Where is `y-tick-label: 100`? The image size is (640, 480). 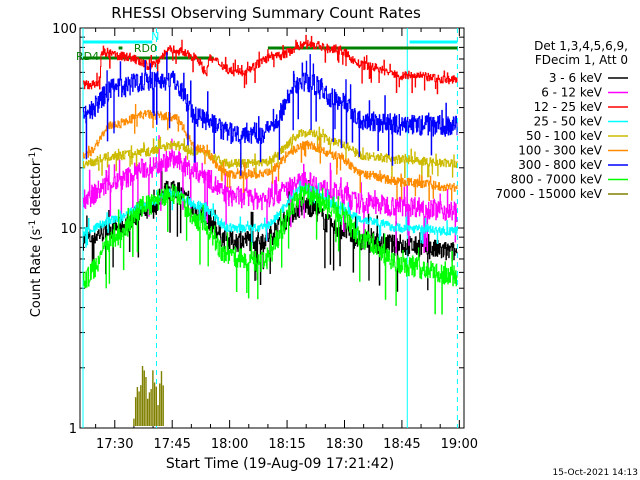 y-tick-label: 100 is located at coordinates (64, 29).